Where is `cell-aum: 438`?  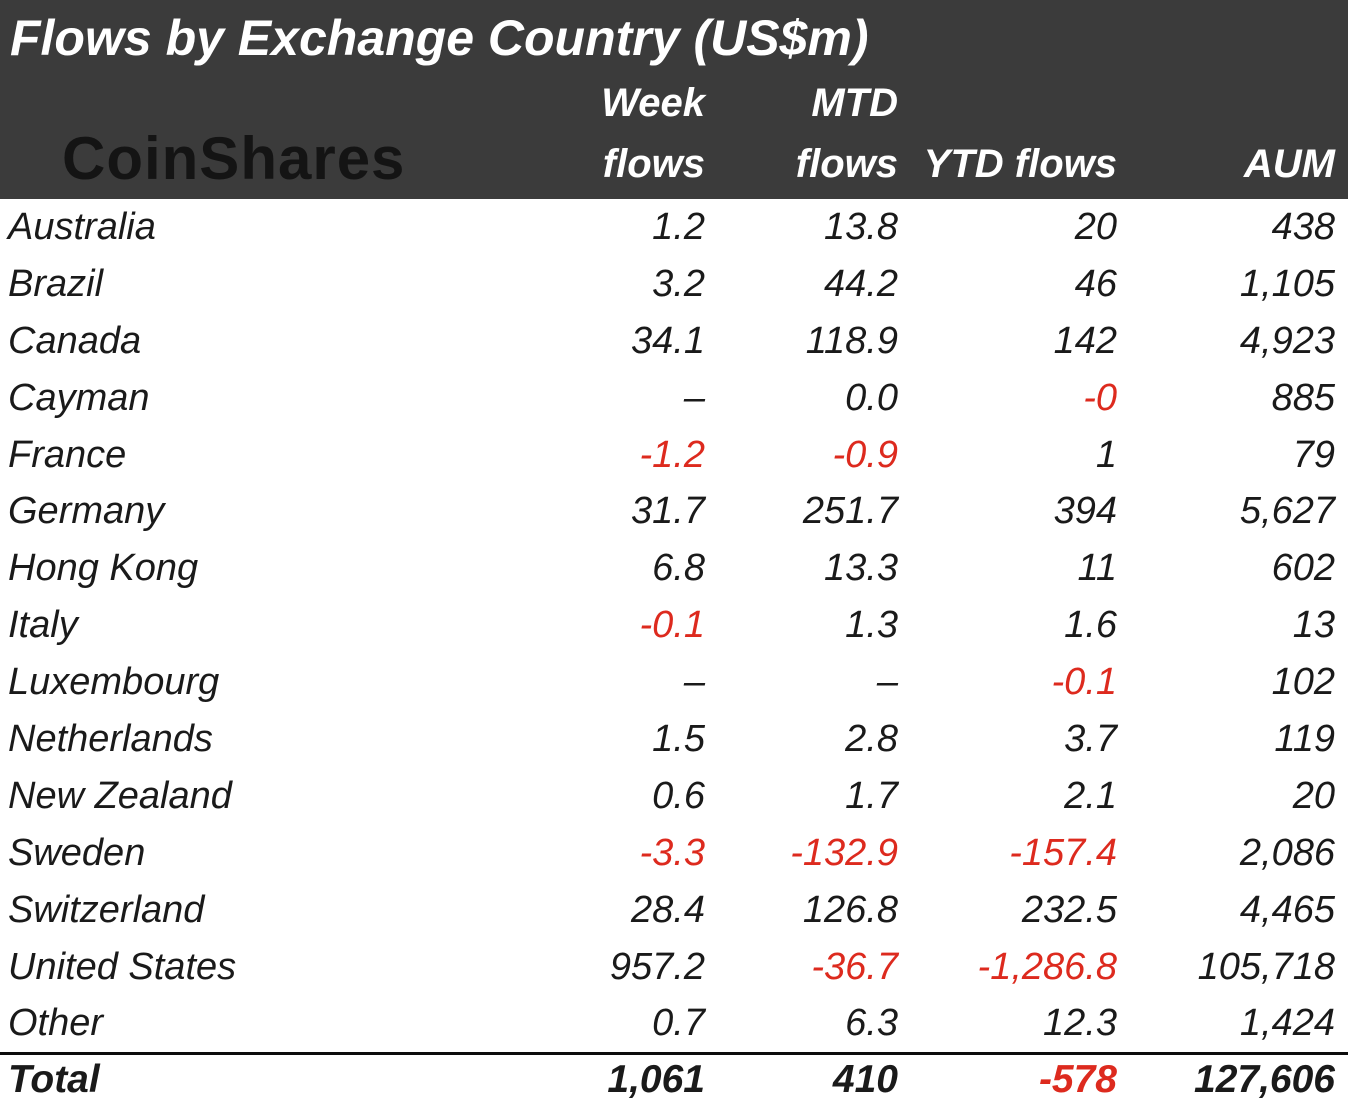
cell-aum: 438 is located at coordinates (1303, 226).